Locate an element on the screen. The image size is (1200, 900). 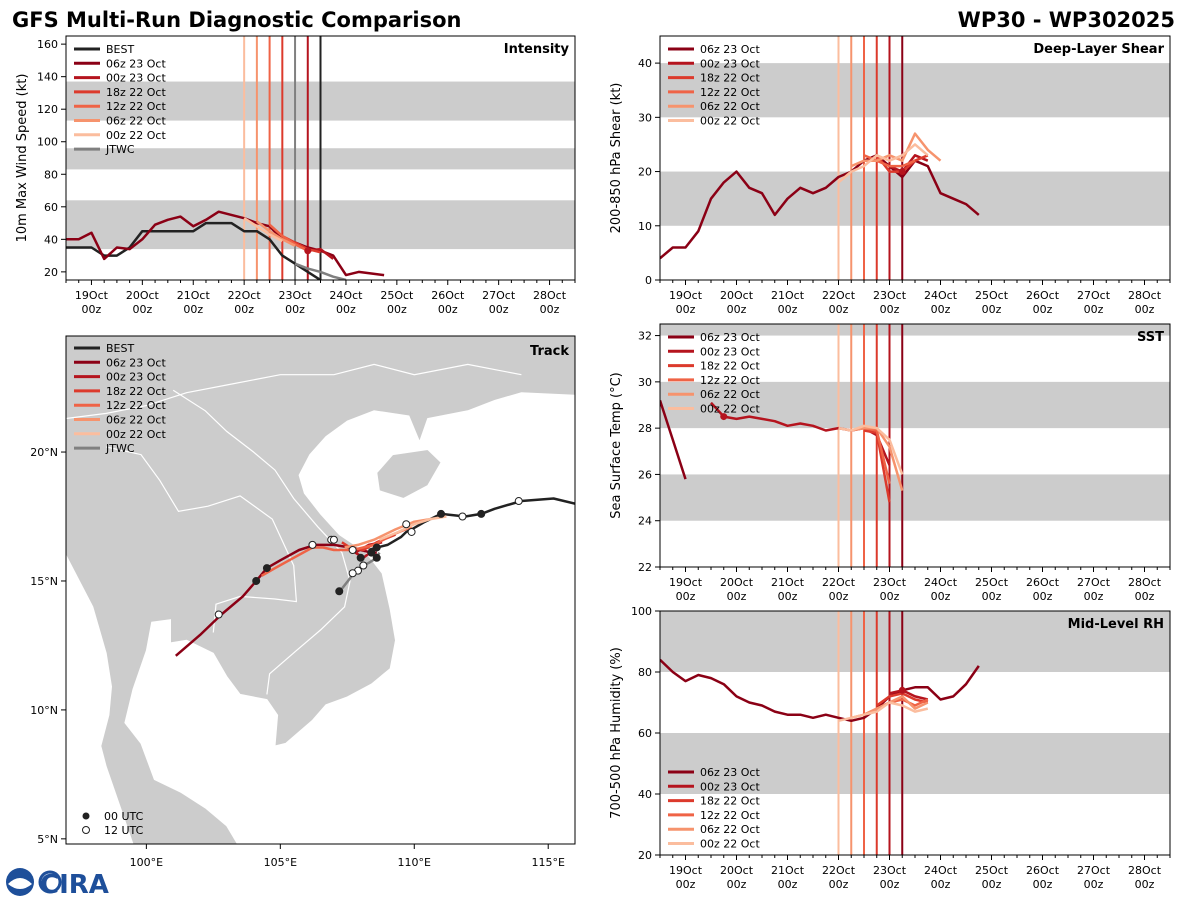
shear-xtick-label-day-20oct: 20Oct is located at coordinates (737, 295).